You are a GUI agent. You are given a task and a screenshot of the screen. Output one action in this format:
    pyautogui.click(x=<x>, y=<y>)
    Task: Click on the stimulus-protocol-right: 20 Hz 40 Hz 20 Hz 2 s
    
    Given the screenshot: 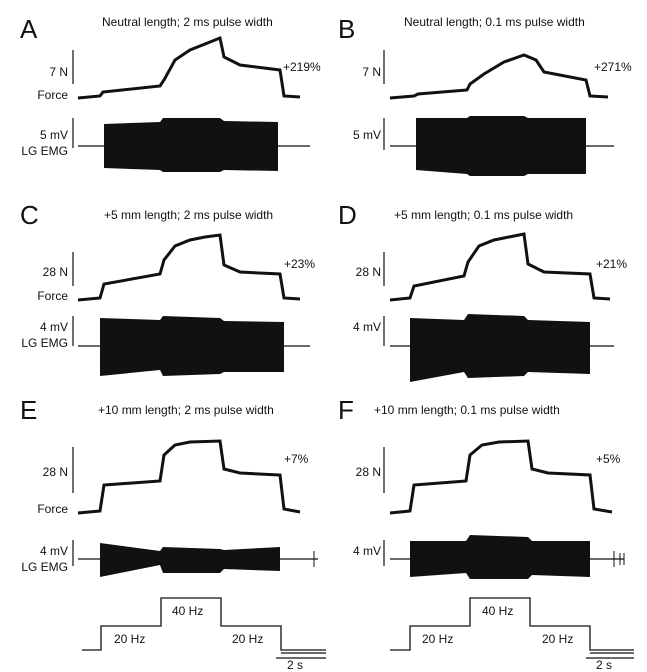 What is the action you would take?
    pyautogui.click(x=485, y=631)
    